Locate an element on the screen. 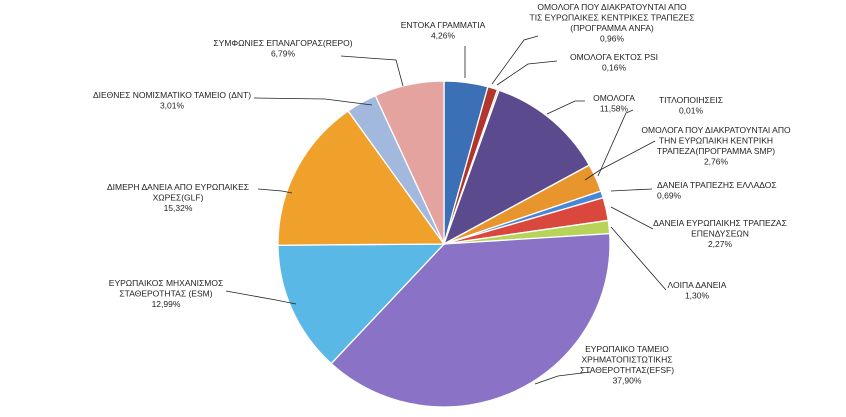 This screenshot has height=417, width=846. slice-value-label: 37,90% is located at coordinates (627, 381).